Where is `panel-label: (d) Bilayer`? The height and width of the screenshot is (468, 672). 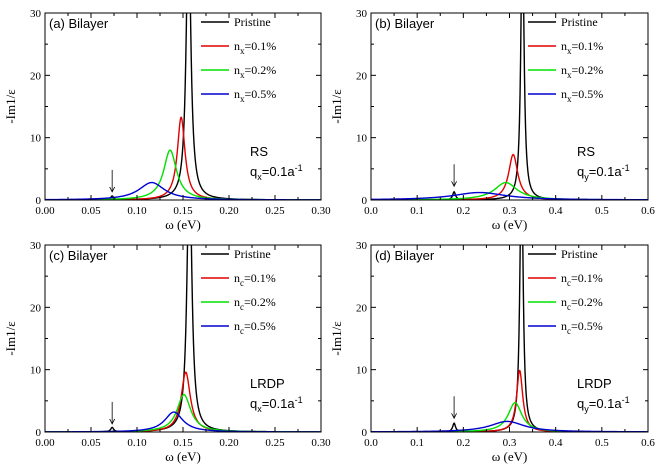
panel-label: (d) Bilayer is located at coordinates (405, 255).